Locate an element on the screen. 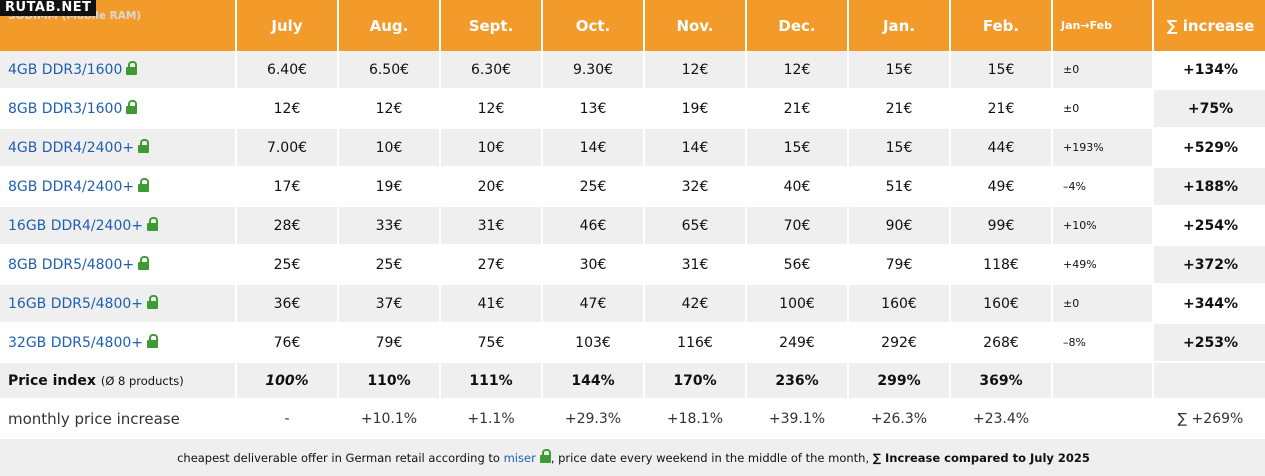 Image resolution: width=1265 pixels, height=476 pixels. price-cell: 103€ is located at coordinates (594, 343).